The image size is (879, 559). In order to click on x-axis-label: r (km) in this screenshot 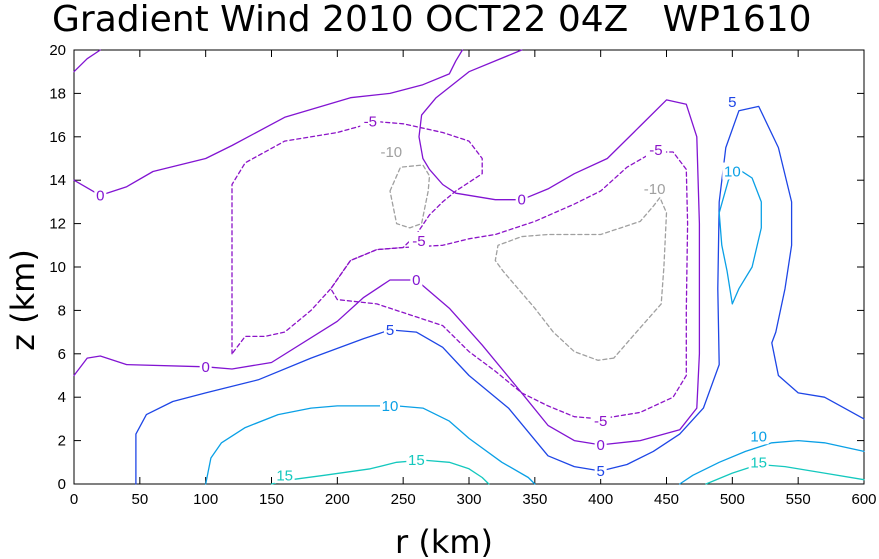, I will do `click(444, 541)`.